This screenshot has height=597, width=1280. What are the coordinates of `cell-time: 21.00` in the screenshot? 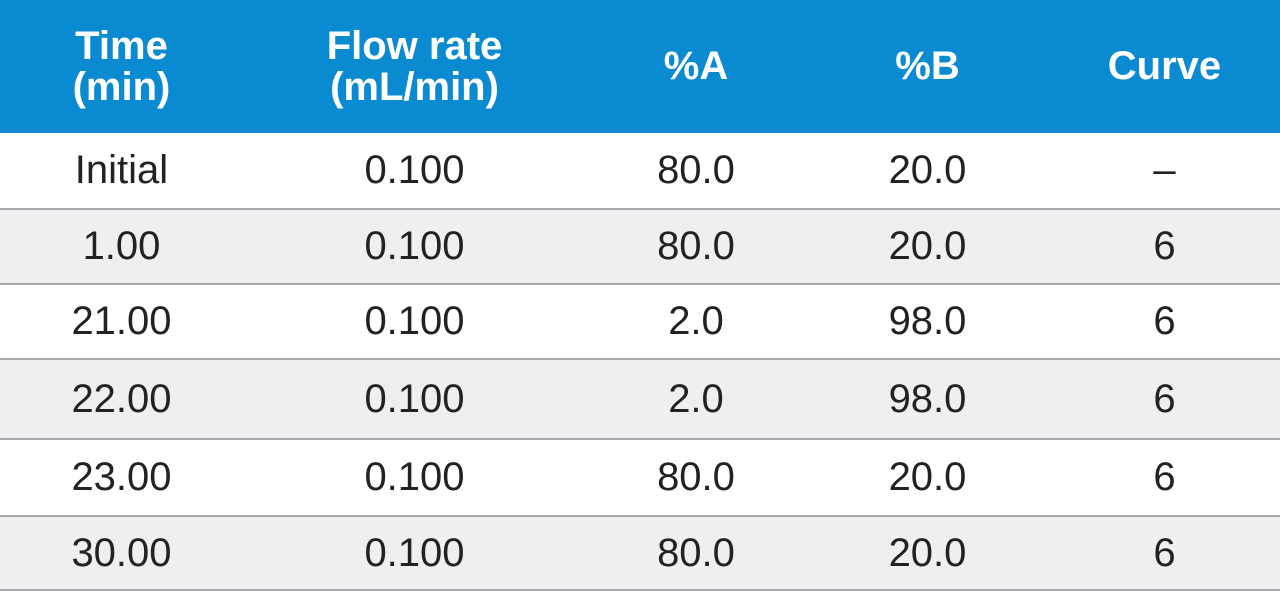 It's located at (121, 322).